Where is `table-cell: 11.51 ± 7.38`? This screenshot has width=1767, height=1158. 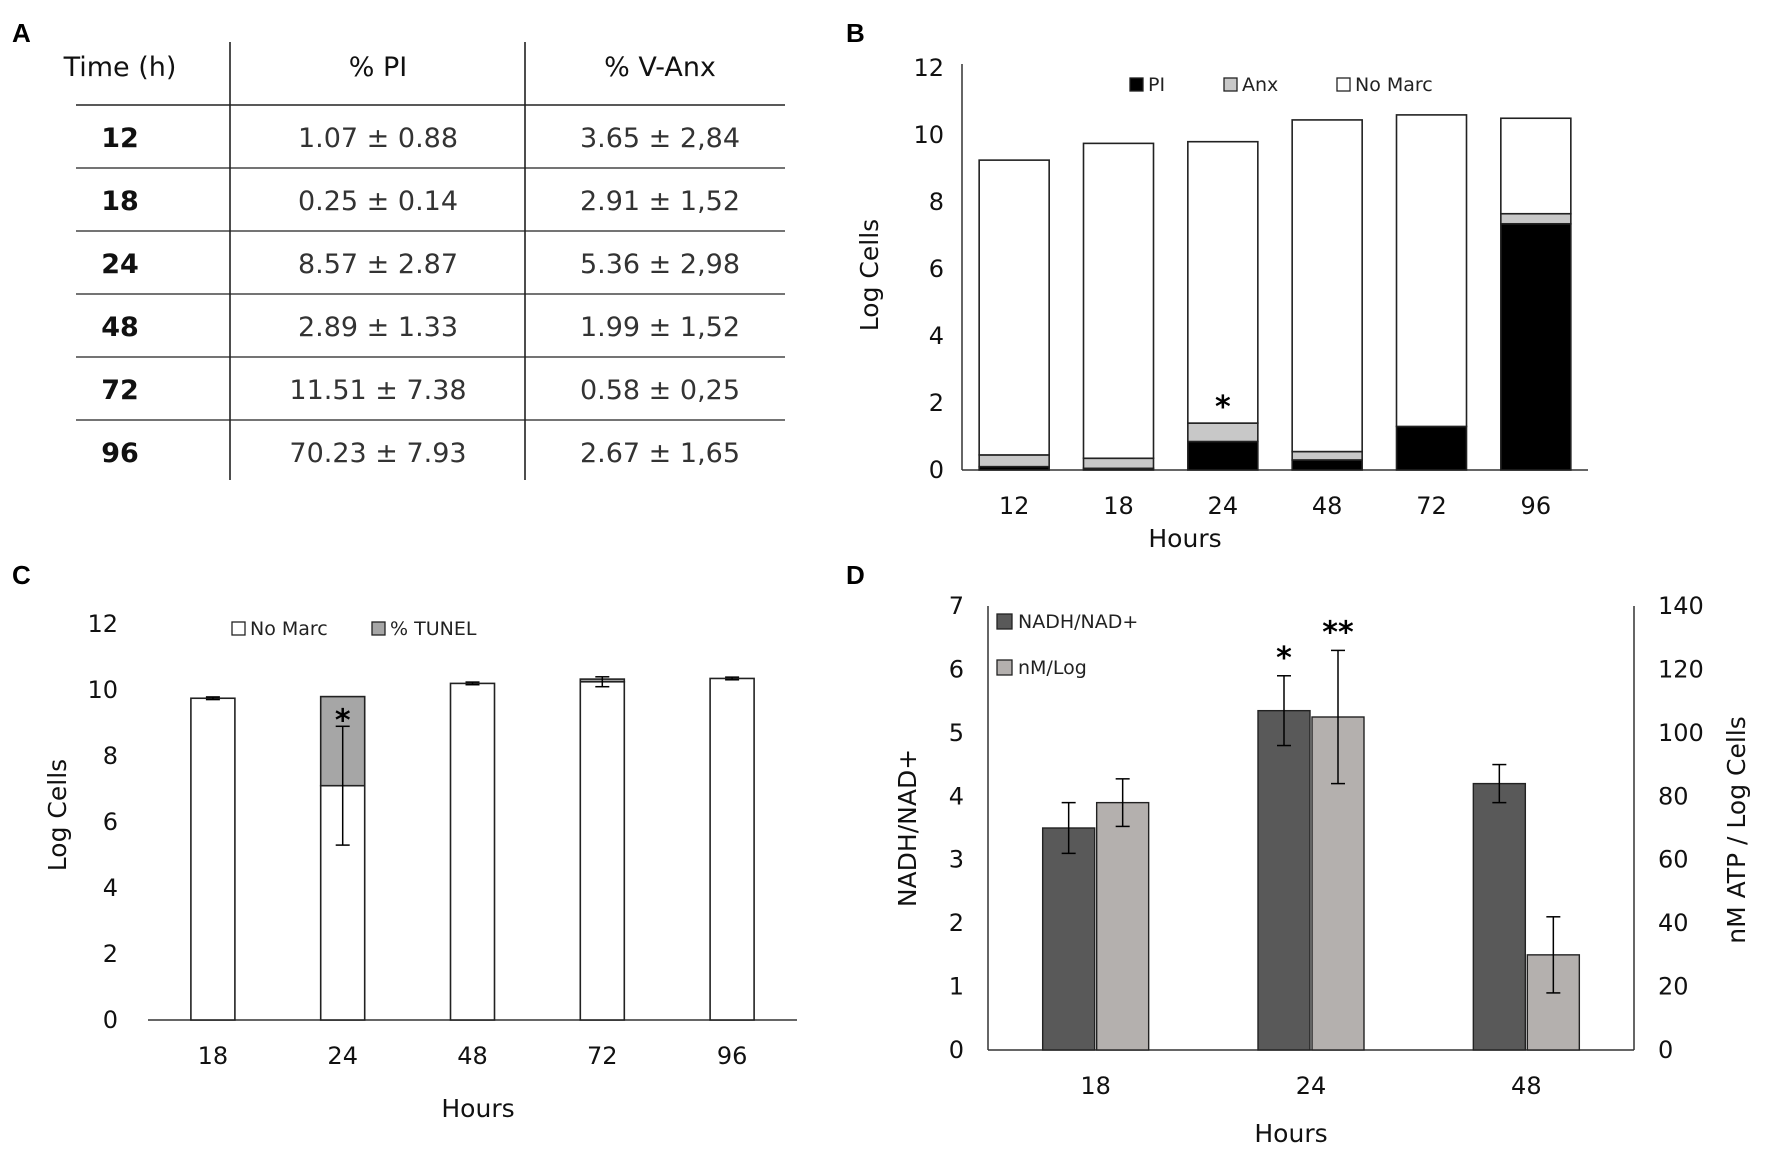
table-cell: 11.51 ± 7.38 is located at coordinates (377, 390).